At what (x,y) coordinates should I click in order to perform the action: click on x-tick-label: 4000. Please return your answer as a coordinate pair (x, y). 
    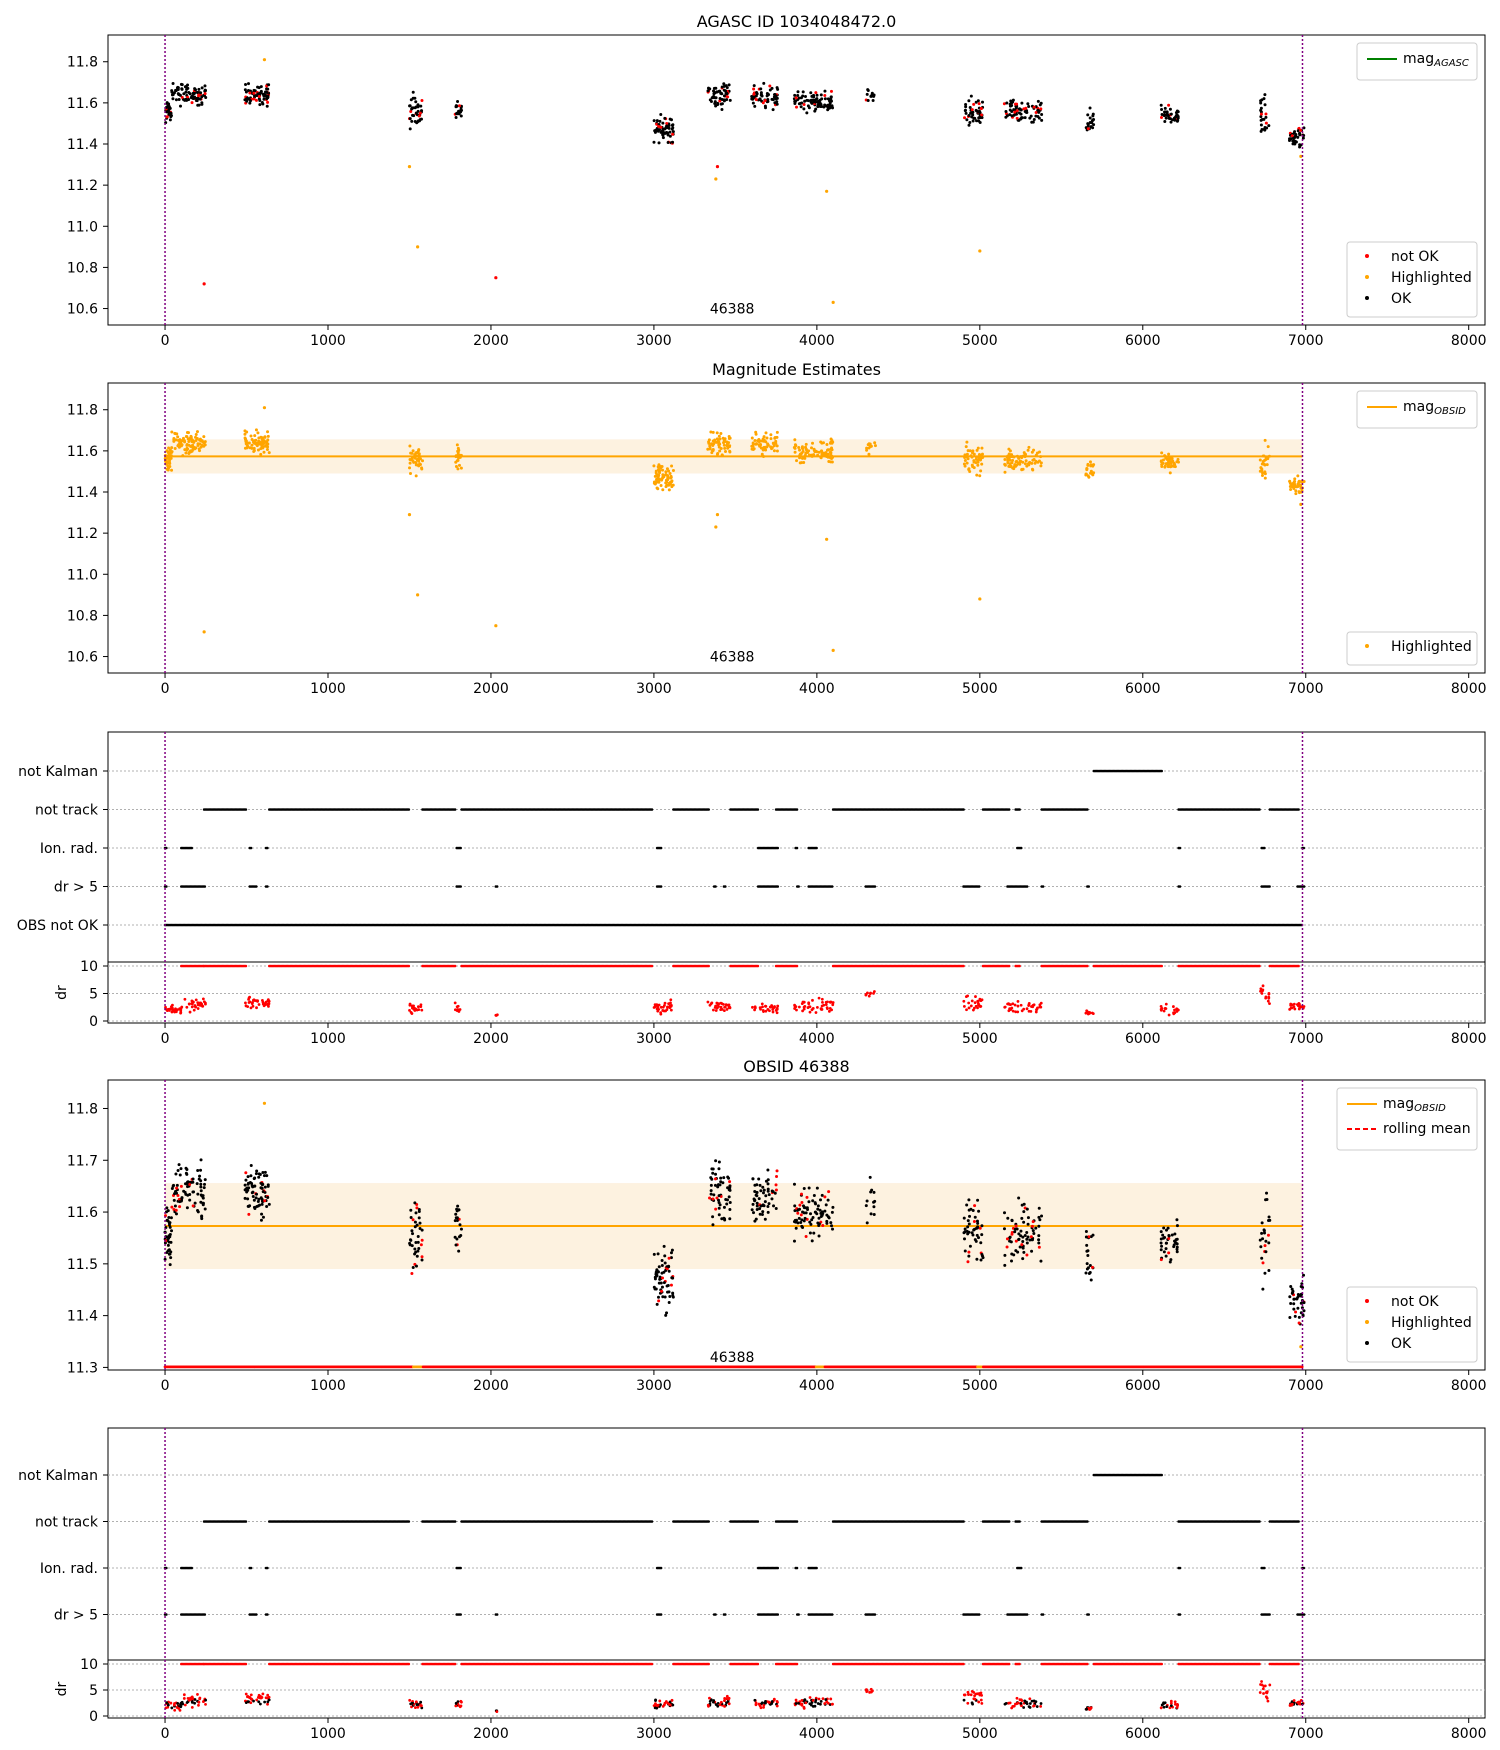
    Looking at the image, I should click on (817, 341).